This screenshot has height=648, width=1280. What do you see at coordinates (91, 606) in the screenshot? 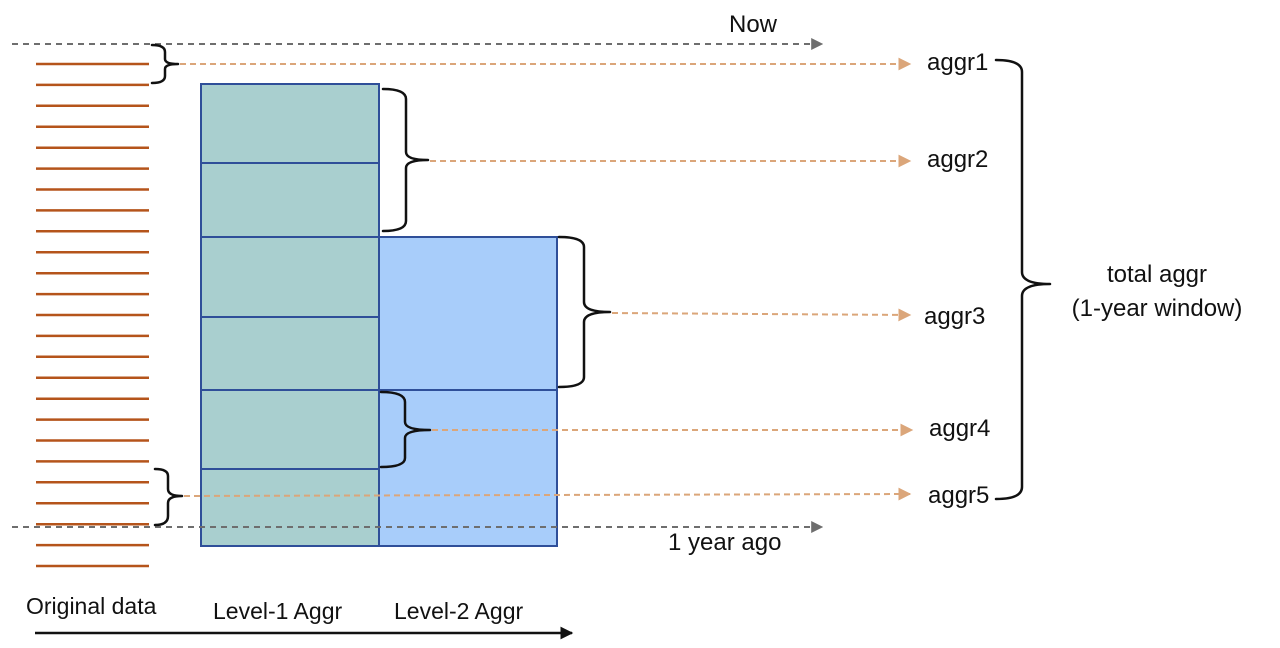
I see `original-data-label: Original data` at bounding box center [91, 606].